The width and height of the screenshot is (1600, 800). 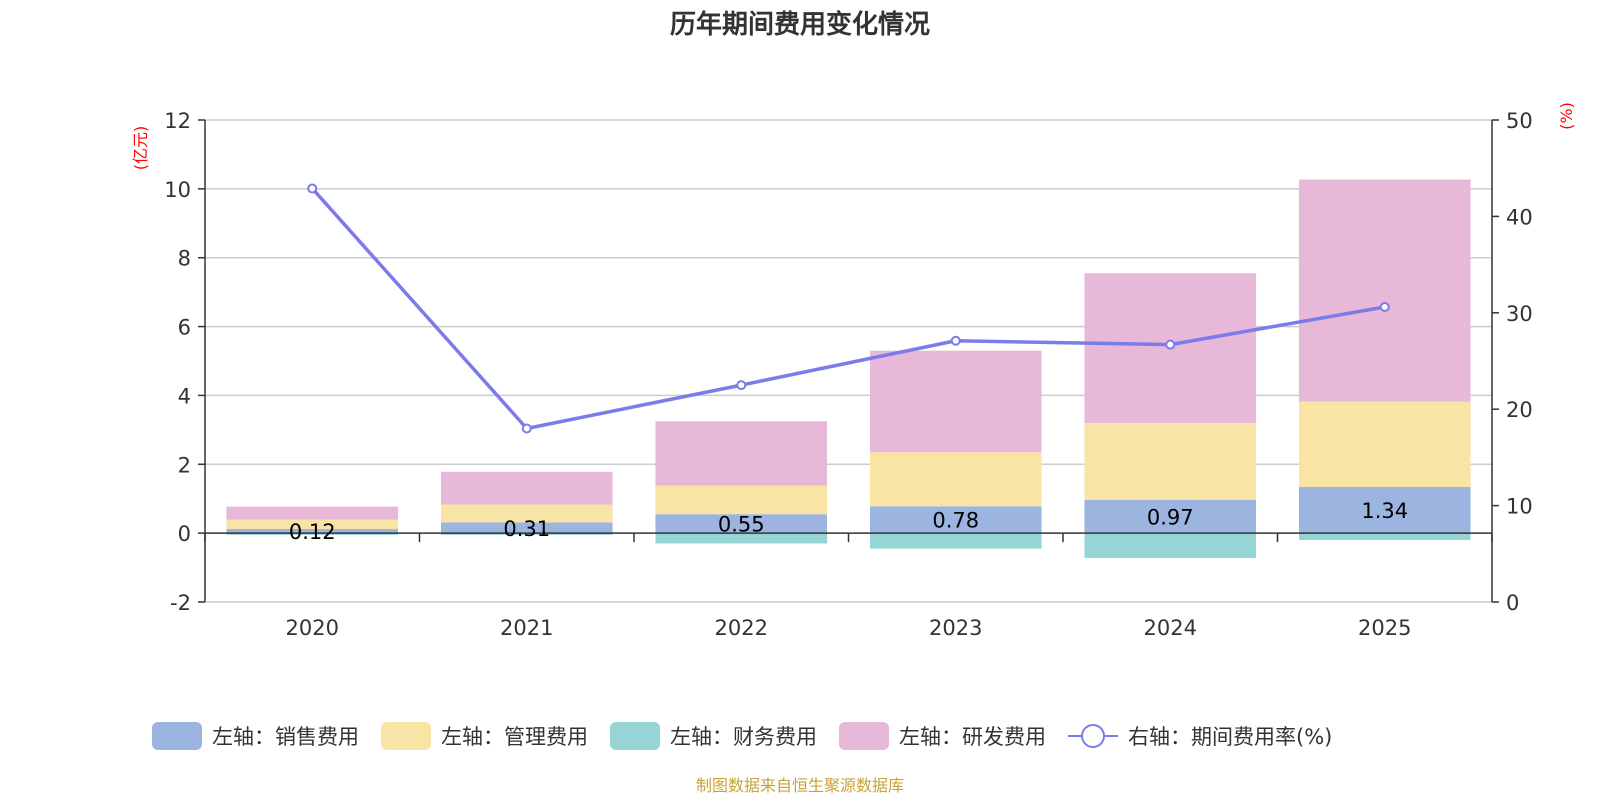 I want to click on bar-value-label: 0.97, so click(x=1170, y=517).